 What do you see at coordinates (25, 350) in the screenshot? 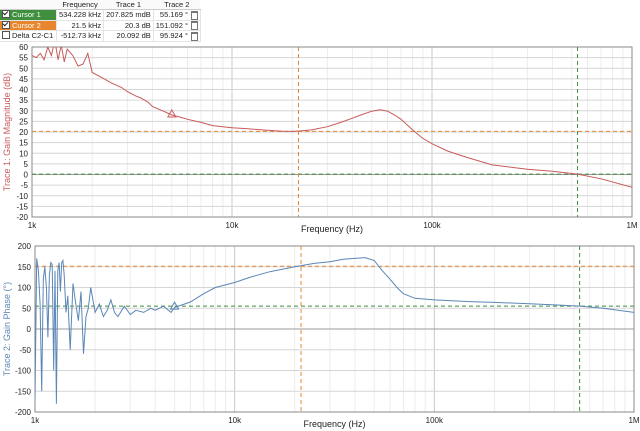
I see `y-tick-label: -50` at bounding box center [25, 350].